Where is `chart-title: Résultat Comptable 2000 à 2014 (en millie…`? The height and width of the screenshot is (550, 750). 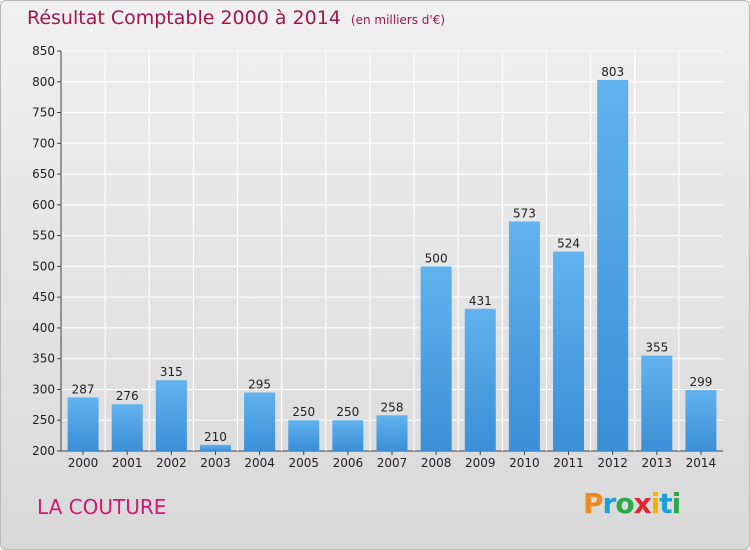 chart-title: Résultat Comptable 2000 à 2014 (en millie… is located at coordinates (236, 18).